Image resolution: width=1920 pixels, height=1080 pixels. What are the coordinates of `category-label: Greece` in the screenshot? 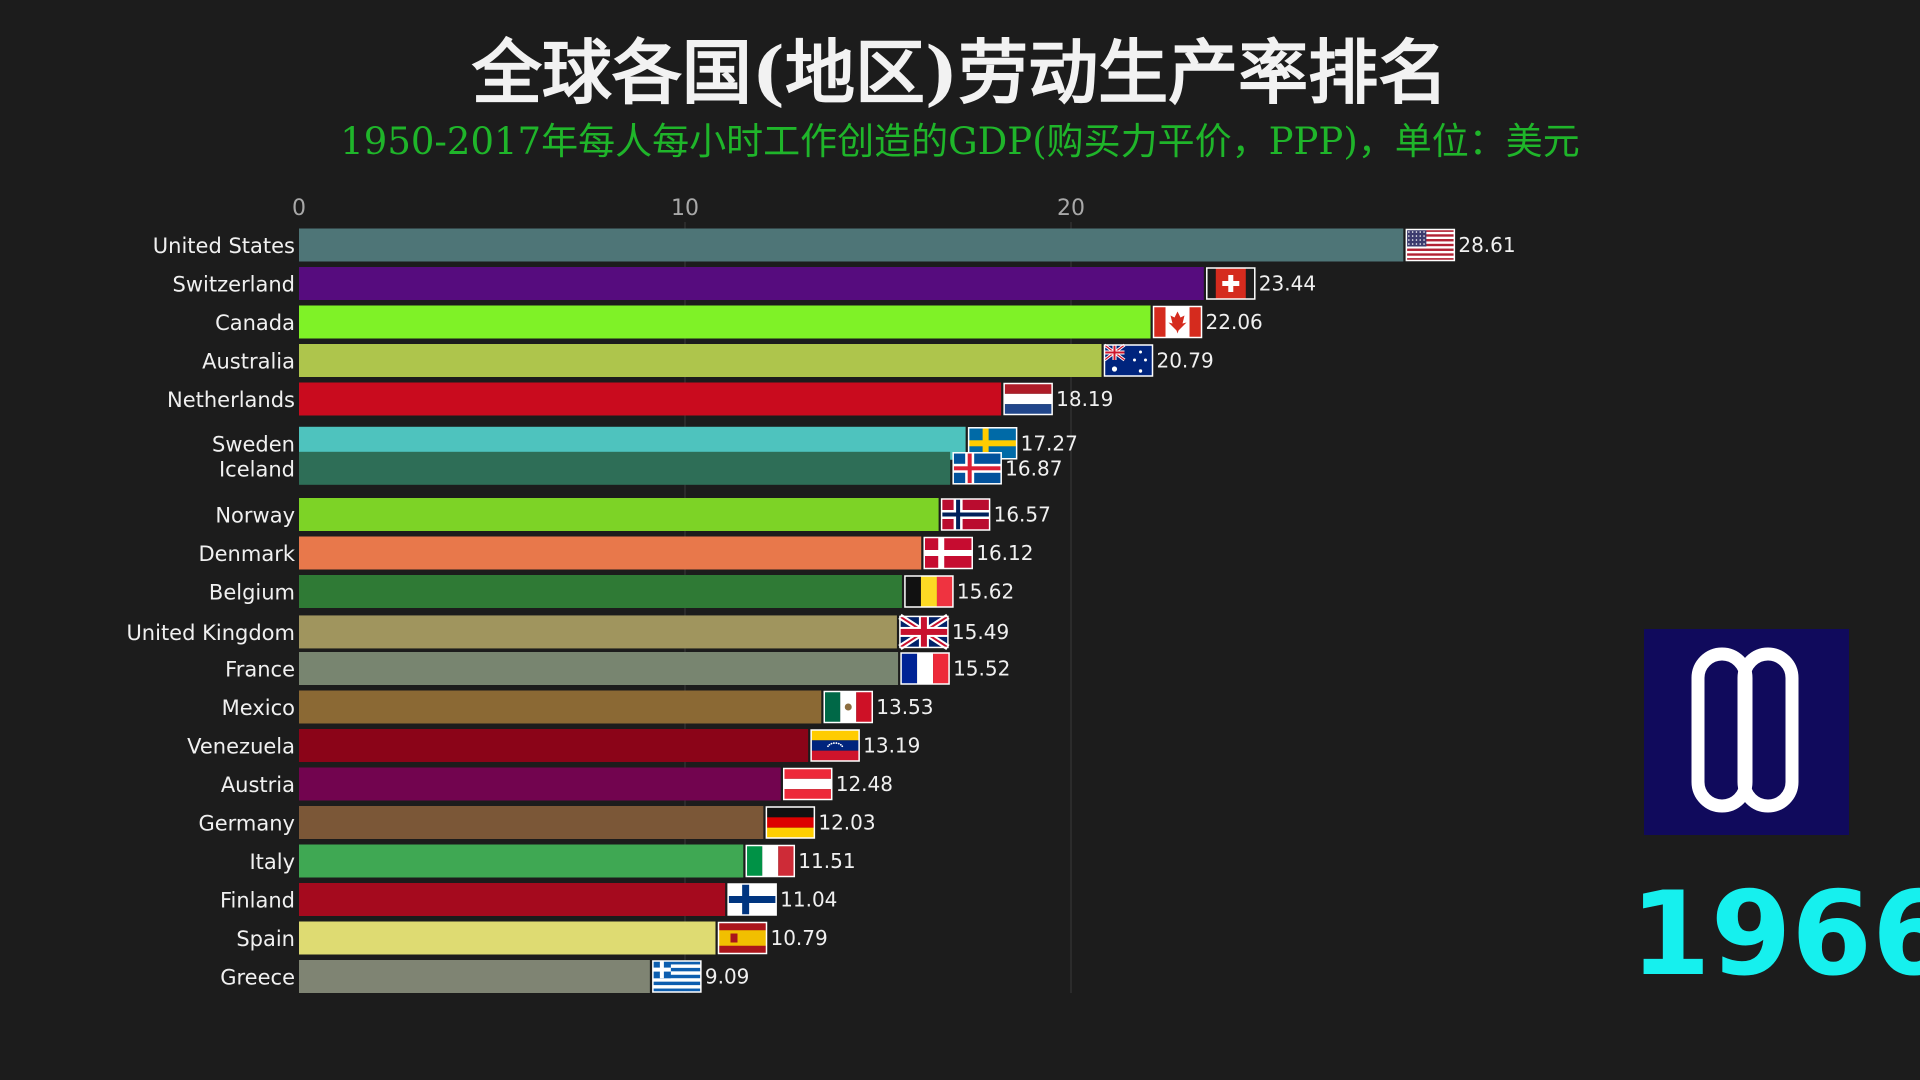 It's located at (257, 978).